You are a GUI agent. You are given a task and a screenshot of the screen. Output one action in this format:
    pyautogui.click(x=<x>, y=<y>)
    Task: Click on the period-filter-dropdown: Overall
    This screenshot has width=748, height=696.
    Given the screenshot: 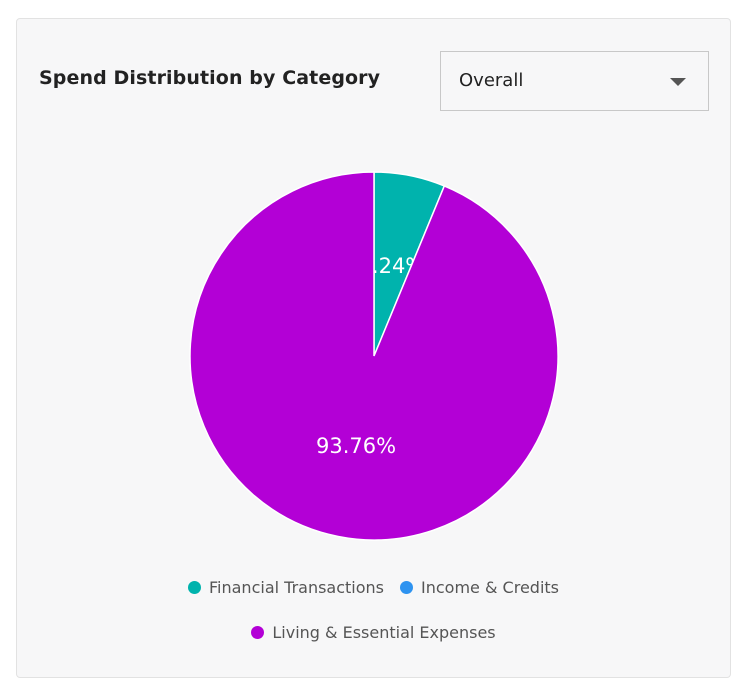 What is the action you would take?
    pyautogui.click(x=574, y=81)
    